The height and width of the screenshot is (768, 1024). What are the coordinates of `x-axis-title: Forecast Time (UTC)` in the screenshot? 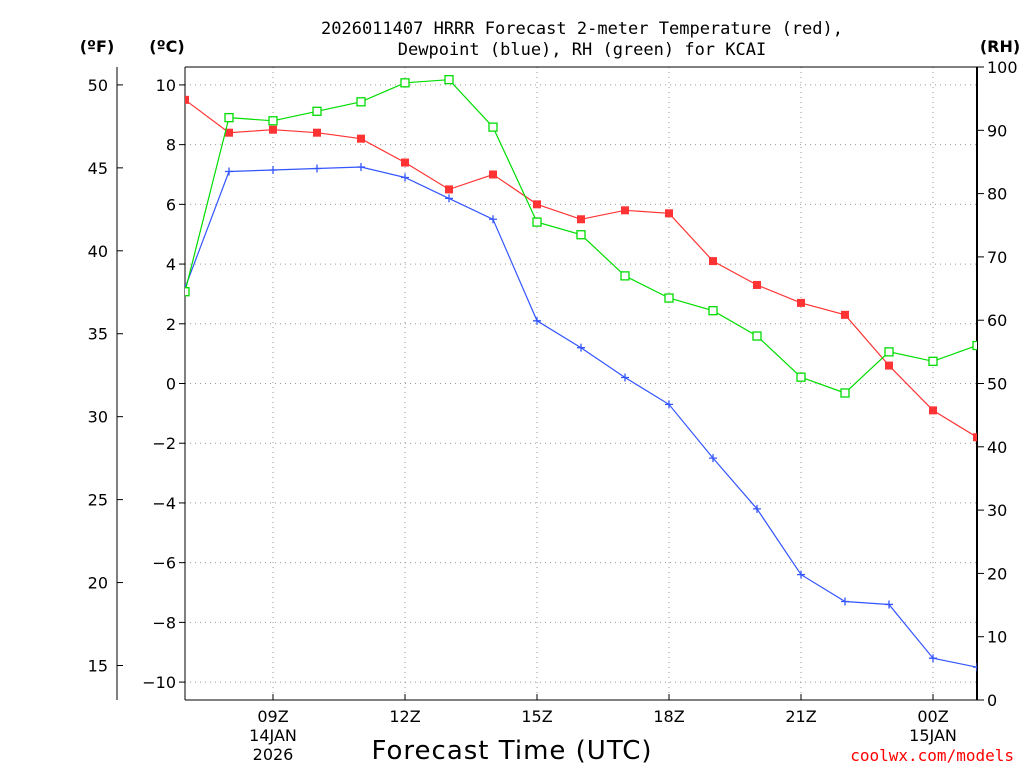 It's located at (511, 751).